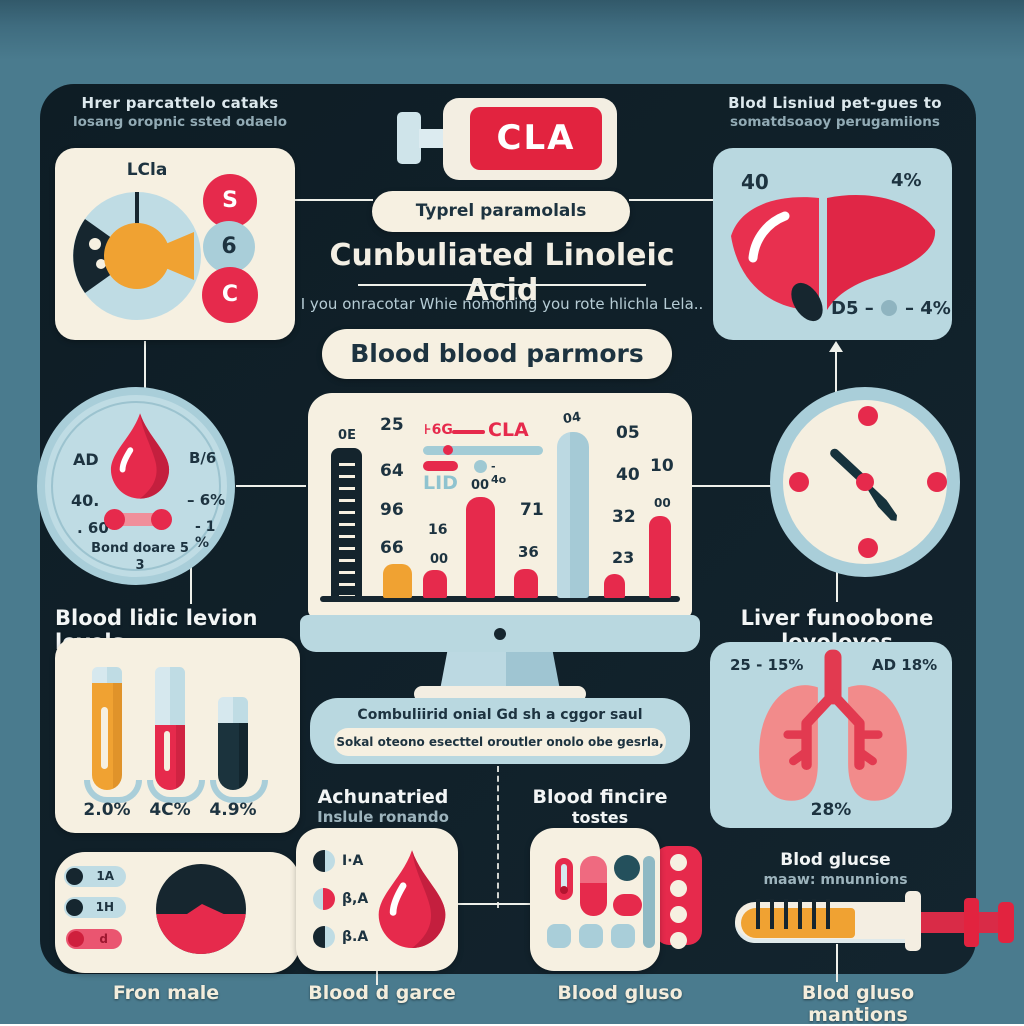 This screenshot has height=1026, width=1024. I want to click on top-right-heading-line2: somatdsoaoy perugamiions, so click(835, 122).